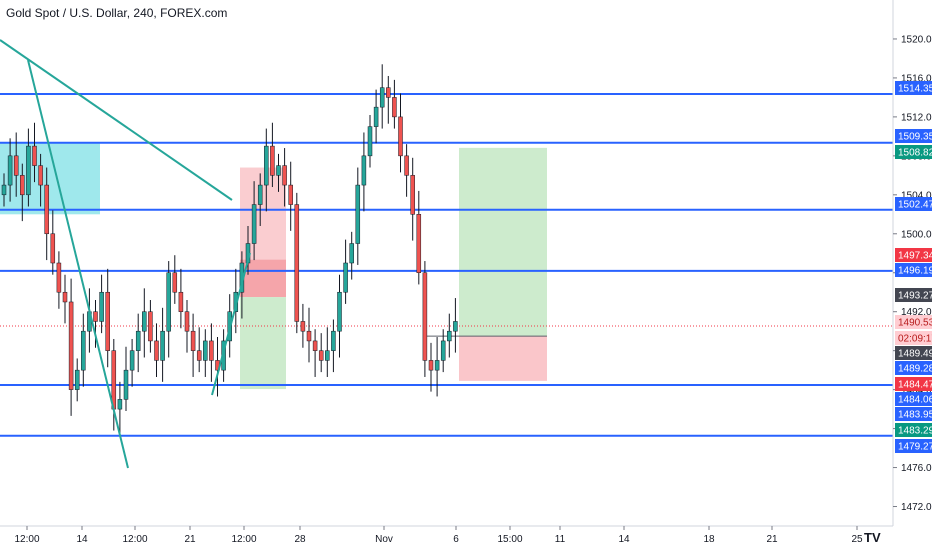 This screenshot has height=550, width=932. I want to click on time-axis: 12:00 14 12:00 21 12:00 28 Nov 6 15:00 11 14 18 21 25, so click(438, 535).